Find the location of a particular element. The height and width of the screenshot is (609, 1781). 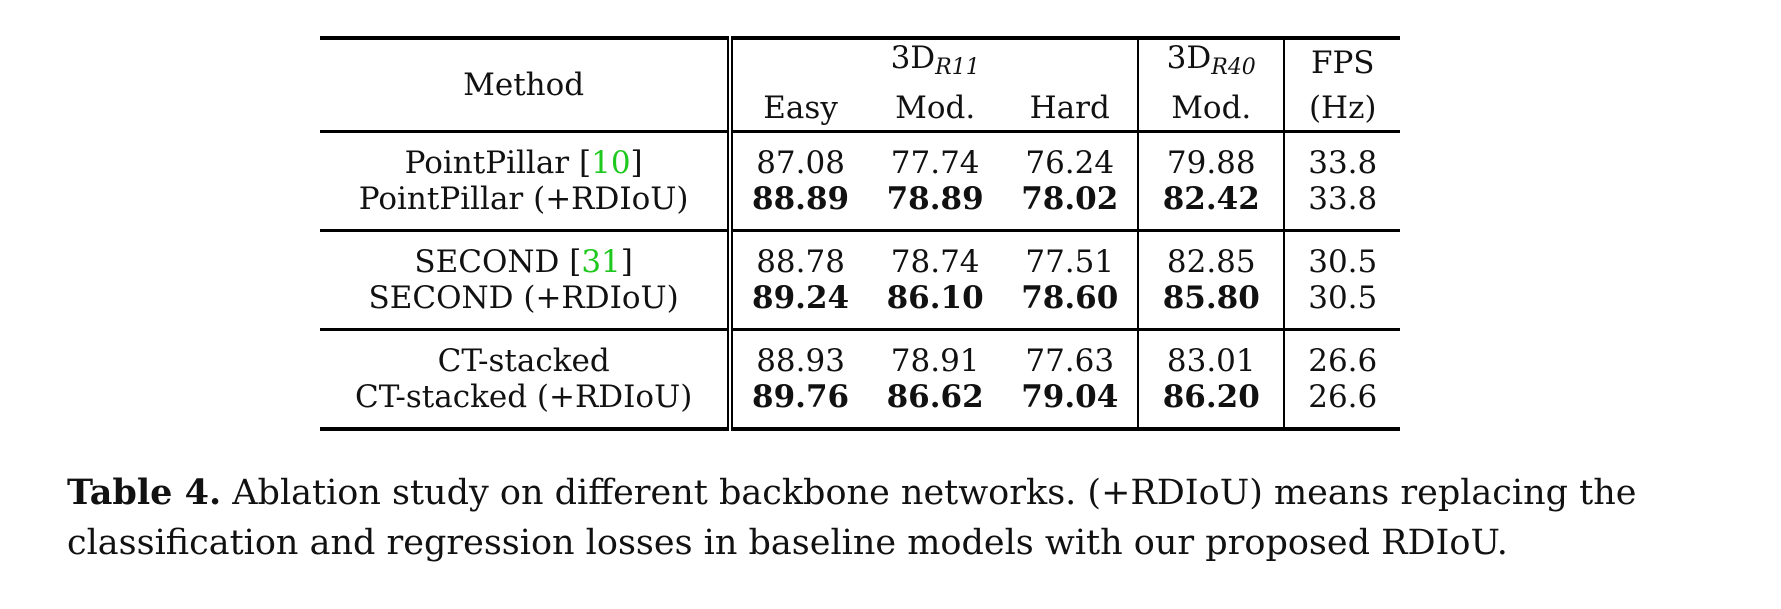

mod-cell: 86.10 is located at coordinates (935, 298).